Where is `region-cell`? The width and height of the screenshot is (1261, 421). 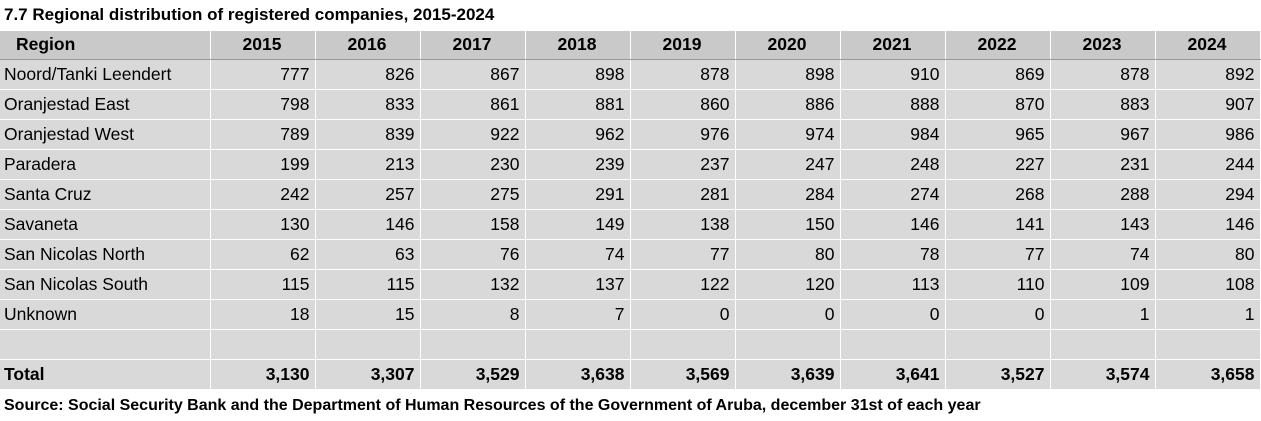 region-cell is located at coordinates (105, 344).